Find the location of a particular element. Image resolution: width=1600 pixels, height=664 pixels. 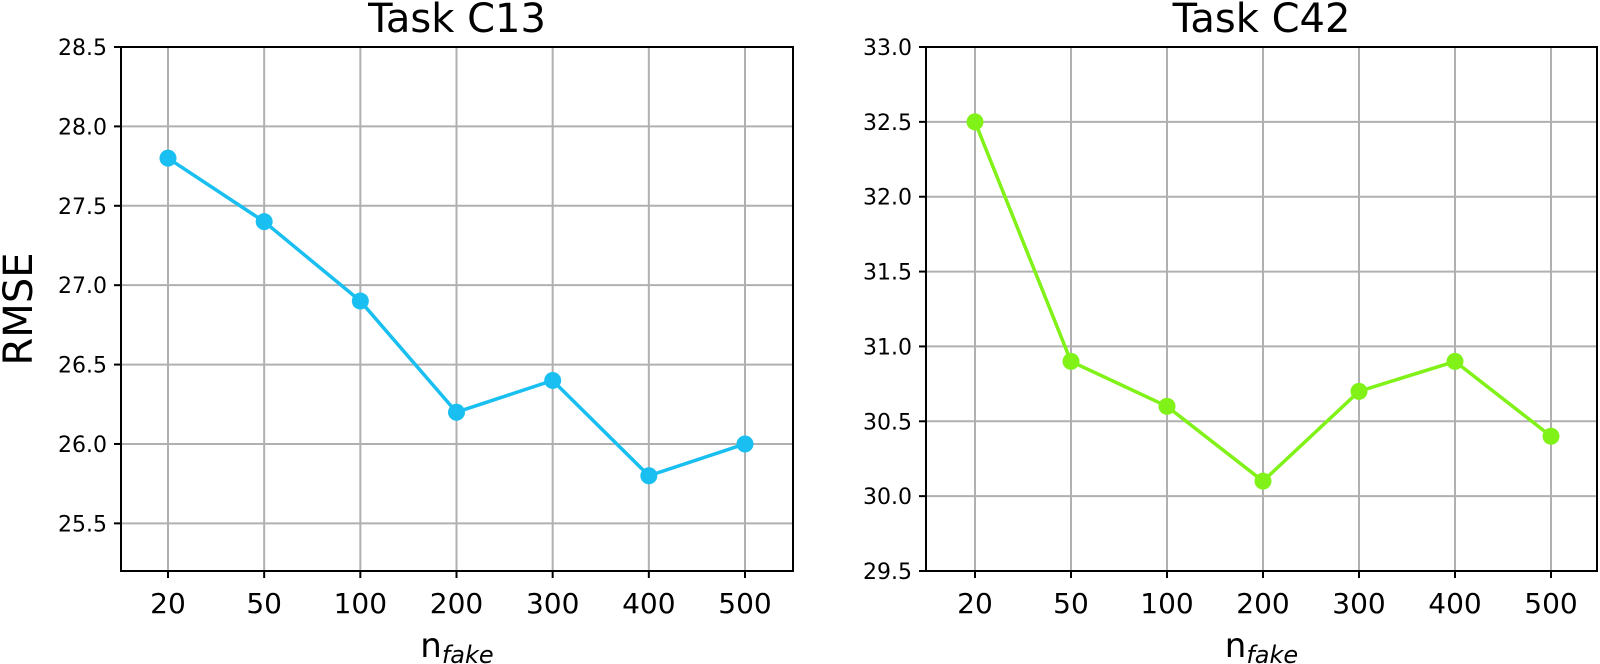

chart-title: Task C42 is located at coordinates (1261, 21).